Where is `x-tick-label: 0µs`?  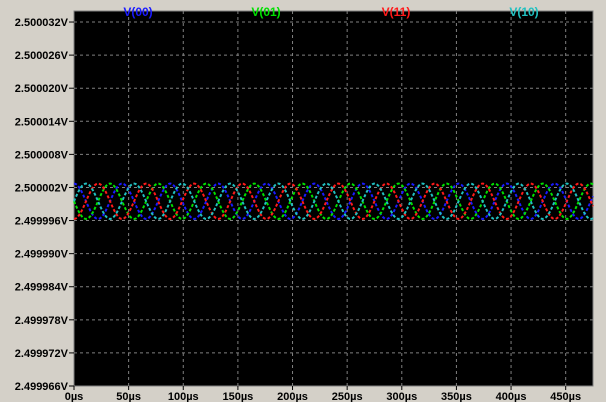 x-tick-label: 0µs is located at coordinates (74, 396).